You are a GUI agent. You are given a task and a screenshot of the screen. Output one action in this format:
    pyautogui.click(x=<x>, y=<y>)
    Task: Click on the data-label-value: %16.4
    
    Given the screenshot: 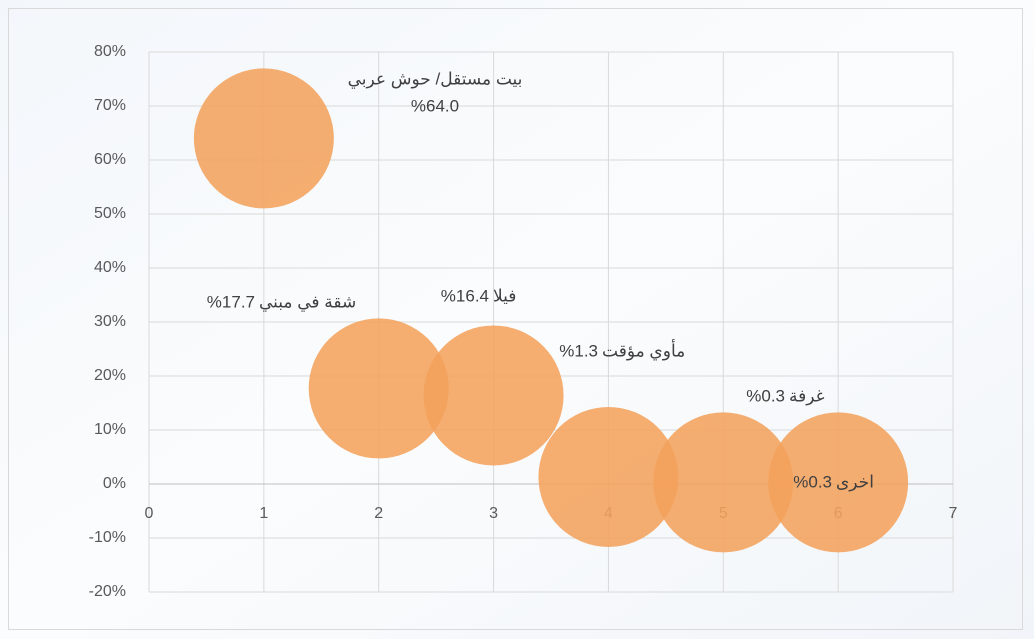 What is the action you would take?
    pyautogui.click(x=465, y=295)
    